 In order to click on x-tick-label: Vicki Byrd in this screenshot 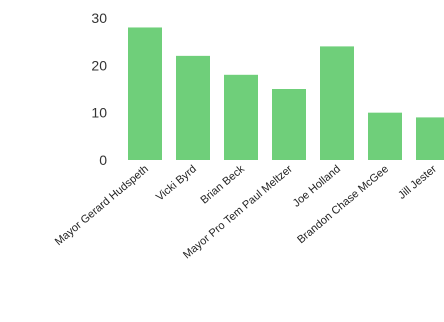, I will do `click(176, 183)`.